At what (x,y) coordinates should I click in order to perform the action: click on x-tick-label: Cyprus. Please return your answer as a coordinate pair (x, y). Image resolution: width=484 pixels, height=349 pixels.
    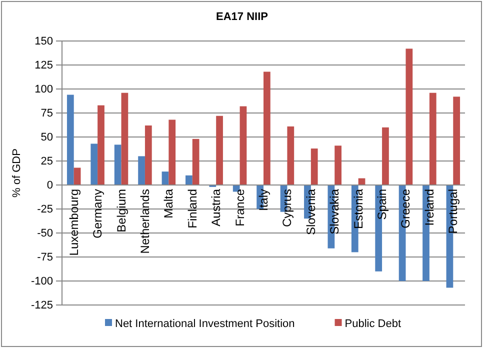
    Looking at the image, I should click on (287, 208).